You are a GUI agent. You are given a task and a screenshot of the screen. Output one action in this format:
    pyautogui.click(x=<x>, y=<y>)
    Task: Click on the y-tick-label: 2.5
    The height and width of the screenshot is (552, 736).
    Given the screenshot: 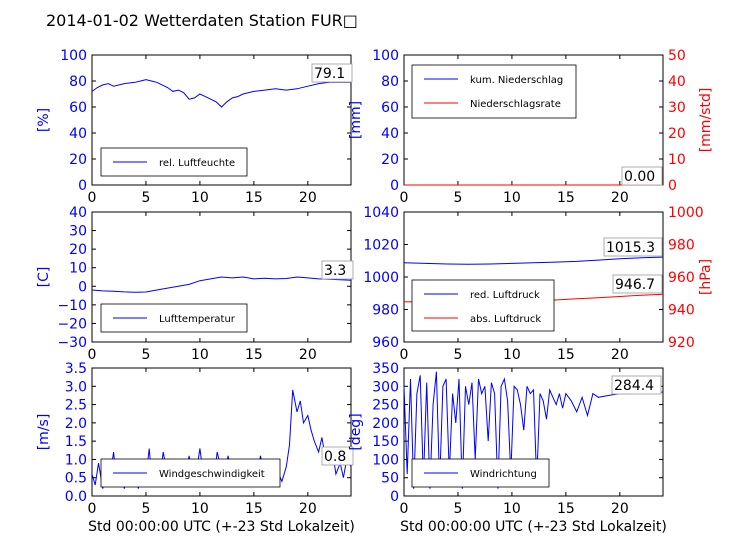 What is the action you would take?
    pyautogui.click(x=76, y=406)
    